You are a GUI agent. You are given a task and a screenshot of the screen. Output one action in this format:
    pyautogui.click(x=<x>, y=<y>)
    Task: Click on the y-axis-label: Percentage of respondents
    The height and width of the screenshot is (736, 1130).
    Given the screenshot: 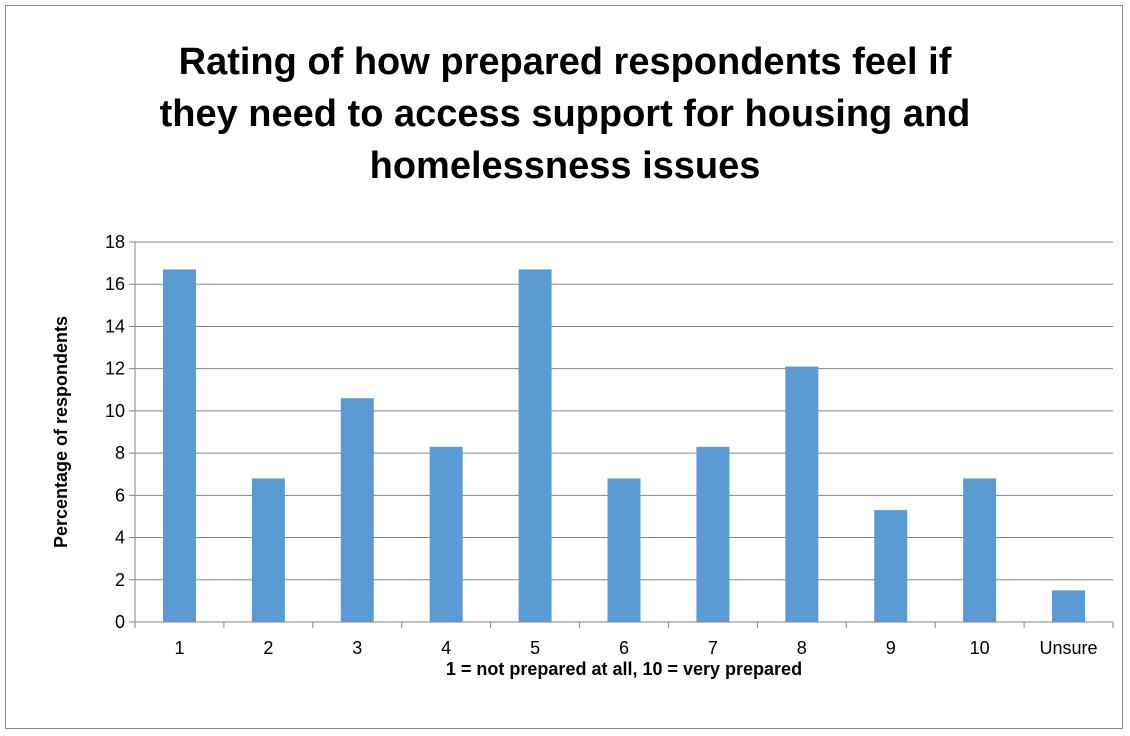 What is the action you would take?
    pyautogui.click(x=61, y=432)
    